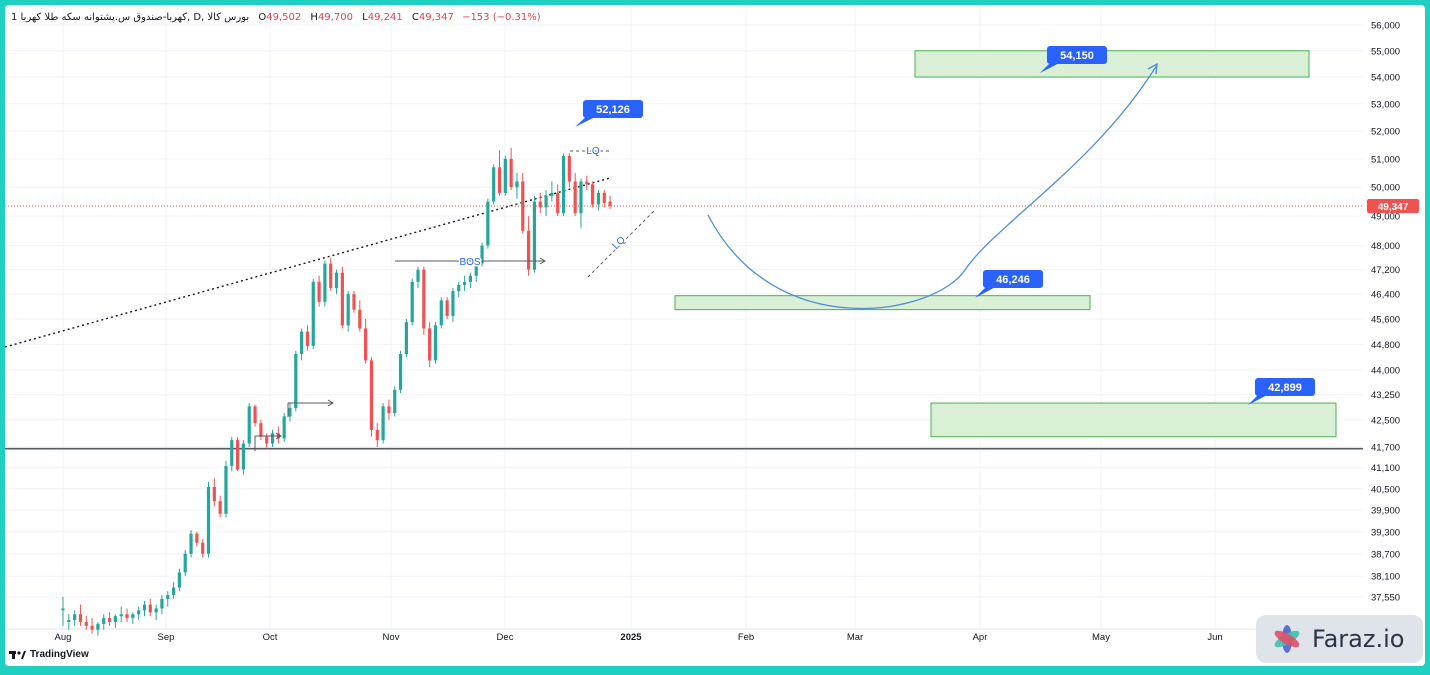 Image resolution: width=1430 pixels, height=675 pixels. I want to click on price-callout: 52,126, so click(609, 113).